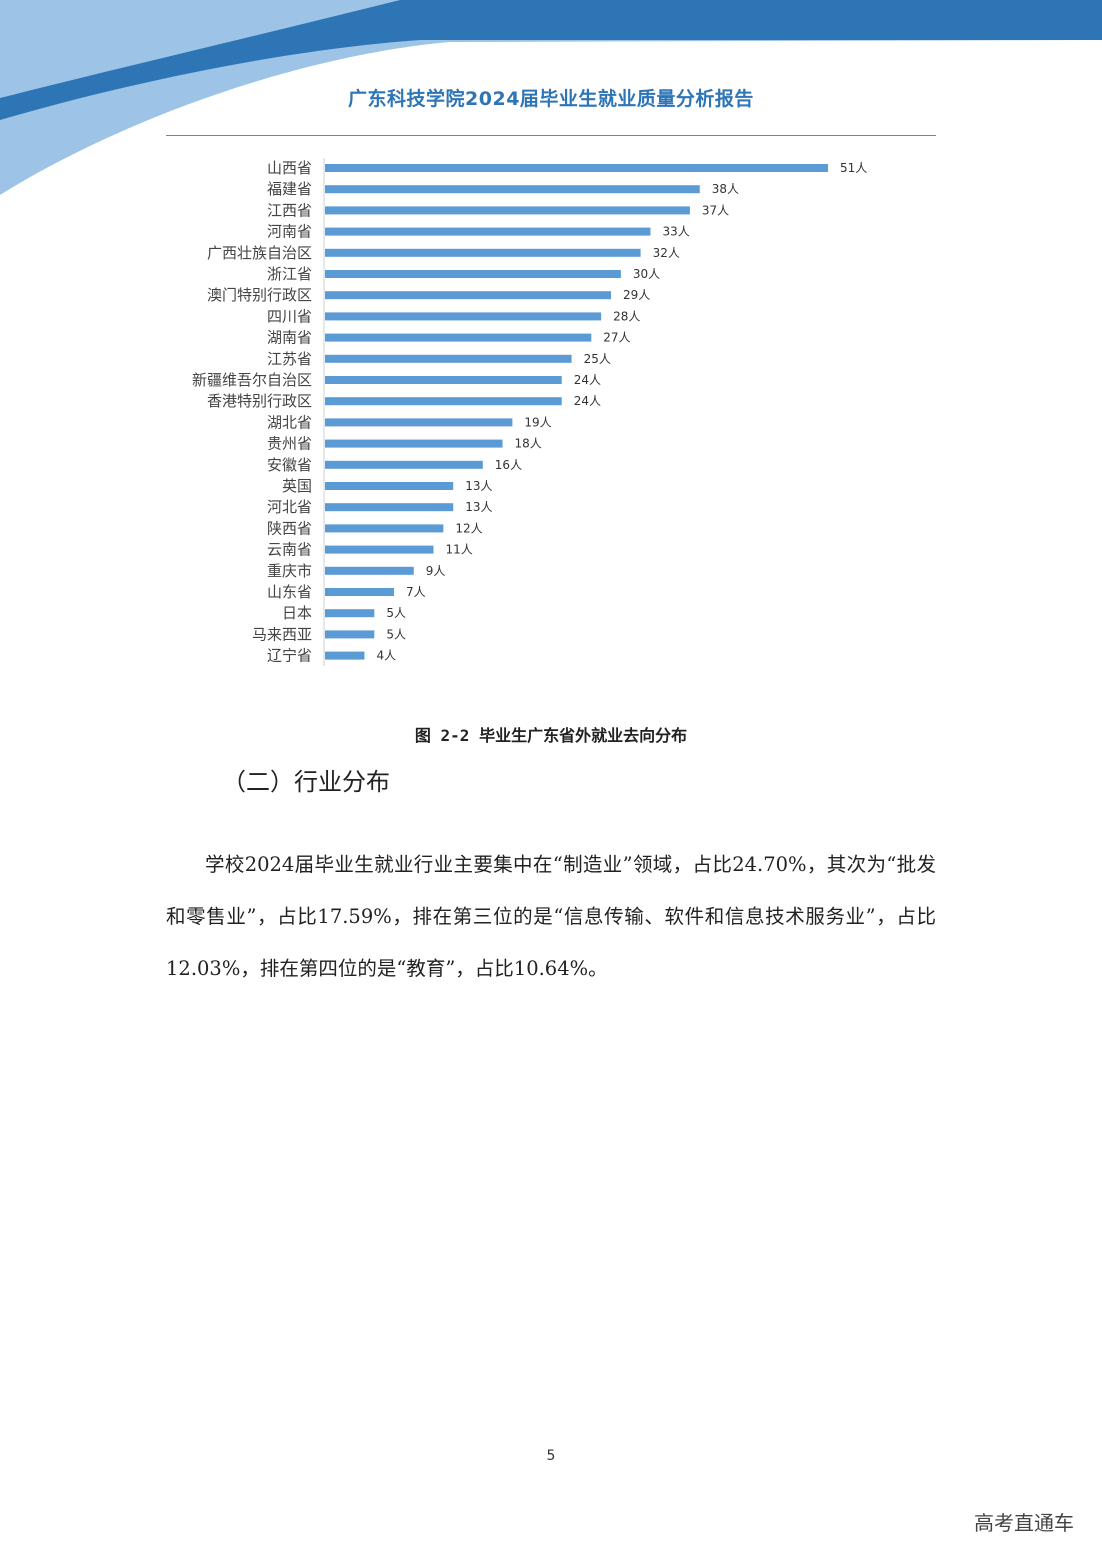  I want to click on chart-value-label: 37人, so click(715, 210).